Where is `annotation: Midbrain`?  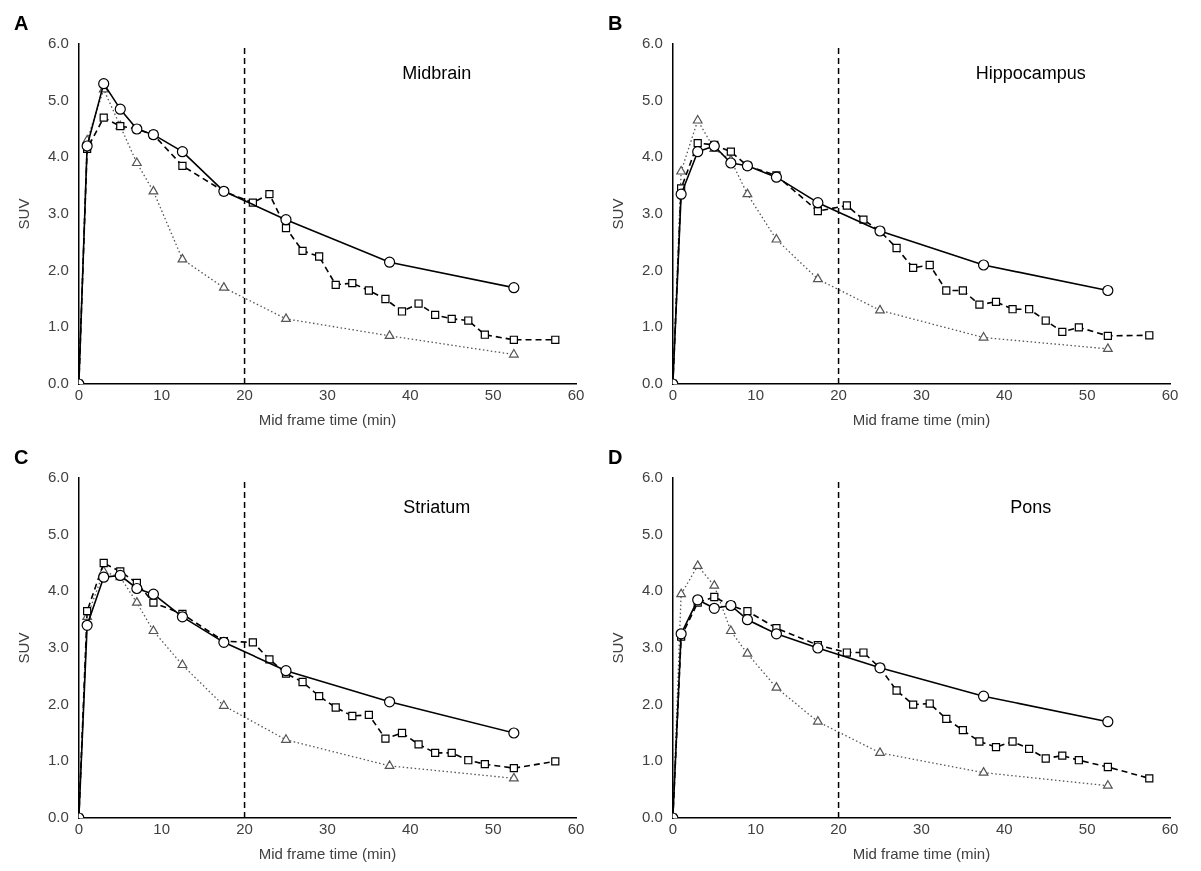
annotation: Midbrain is located at coordinates (437, 72).